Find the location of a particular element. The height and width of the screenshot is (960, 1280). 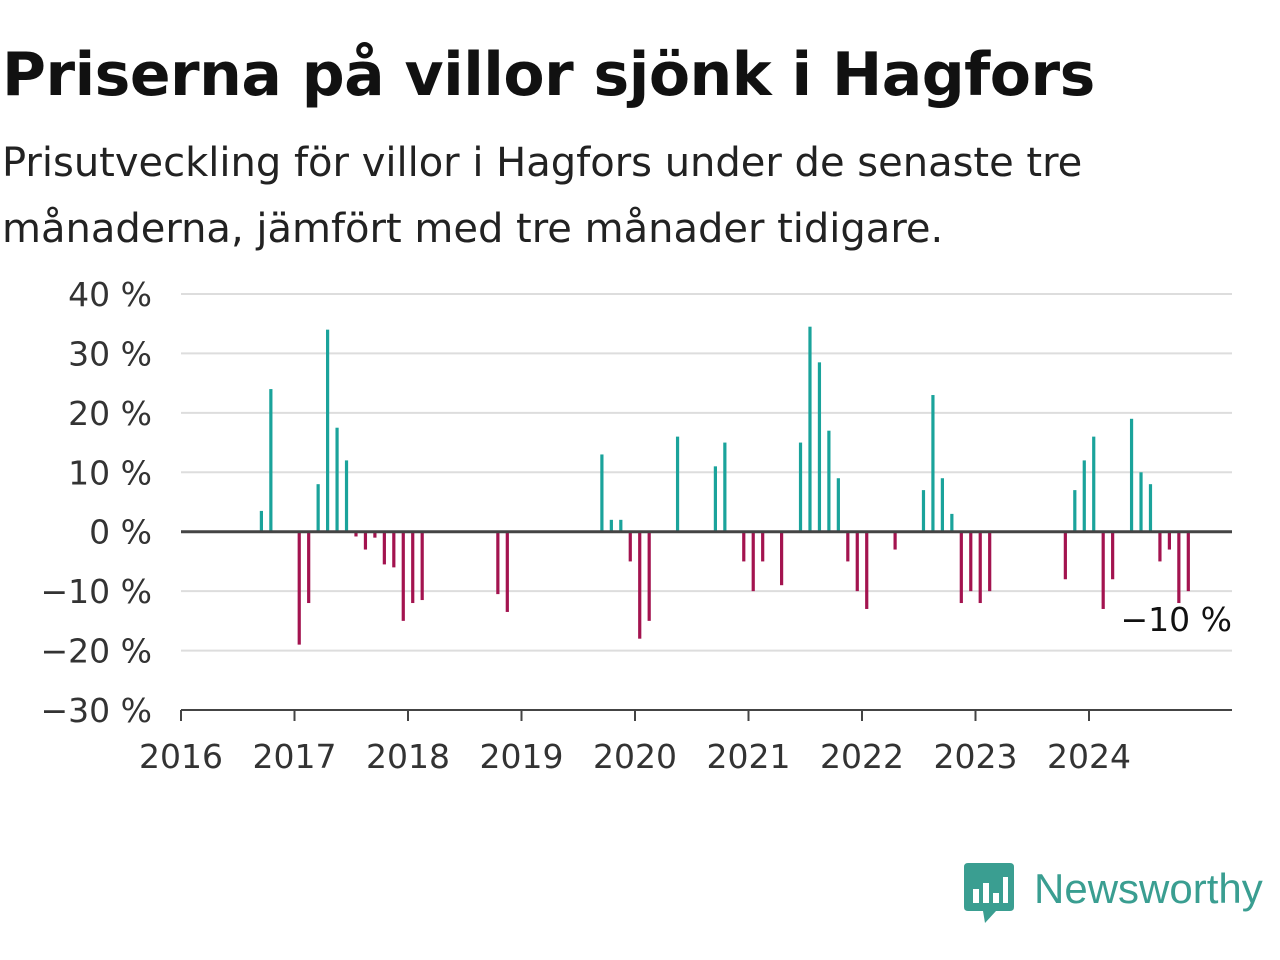

x-tick-label: 2019 is located at coordinates (522, 756).